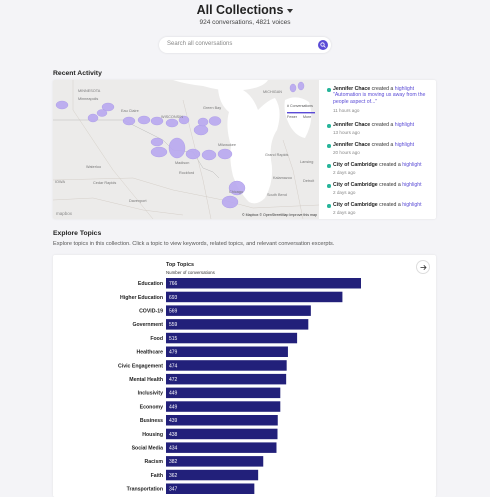  What do you see at coordinates (151, 311) in the screenshot?
I see `bar-category-label: COVID-19` at bounding box center [151, 311].